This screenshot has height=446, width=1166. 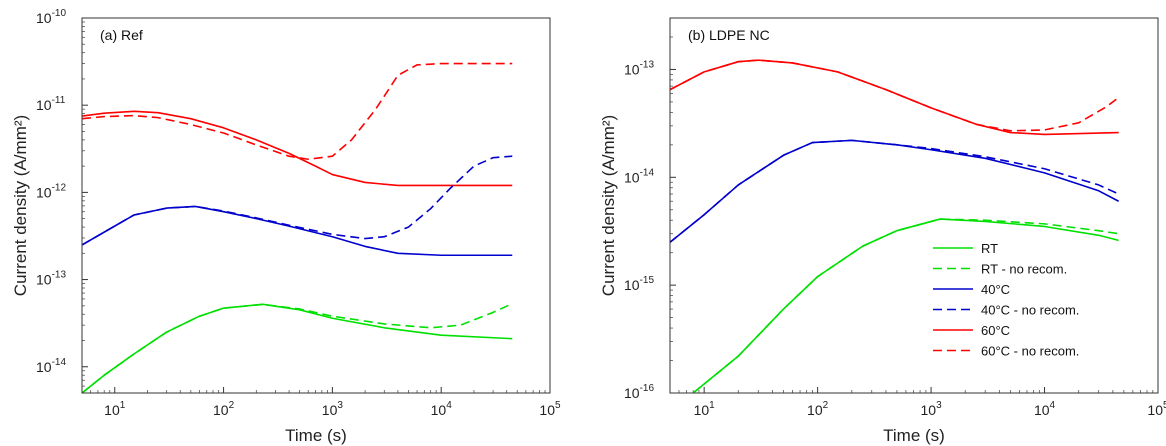 What do you see at coordinates (1030, 351) in the screenshot?
I see `legend-entry-label: 60°C - no recom.` at bounding box center [1030, 351].